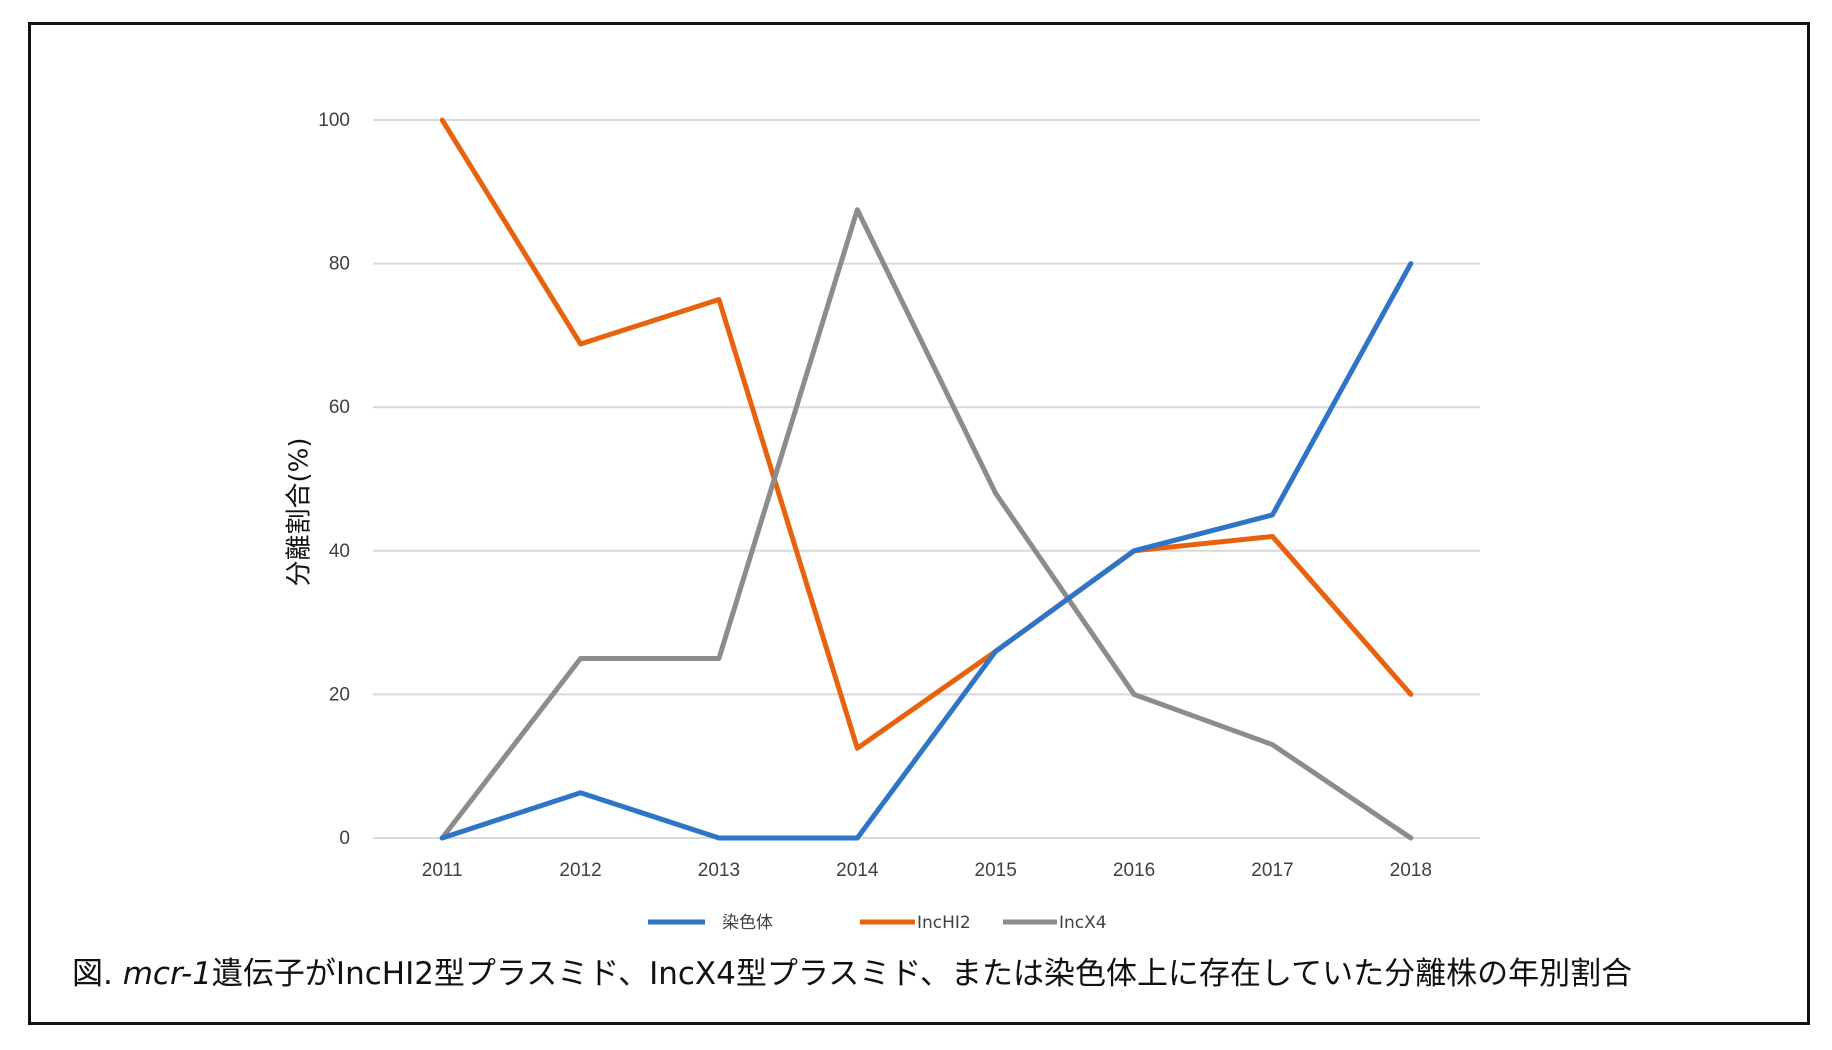 This screenshot has width=1832, height=1050. I want to click on x-tick-label: 2013, so click(719, 870).